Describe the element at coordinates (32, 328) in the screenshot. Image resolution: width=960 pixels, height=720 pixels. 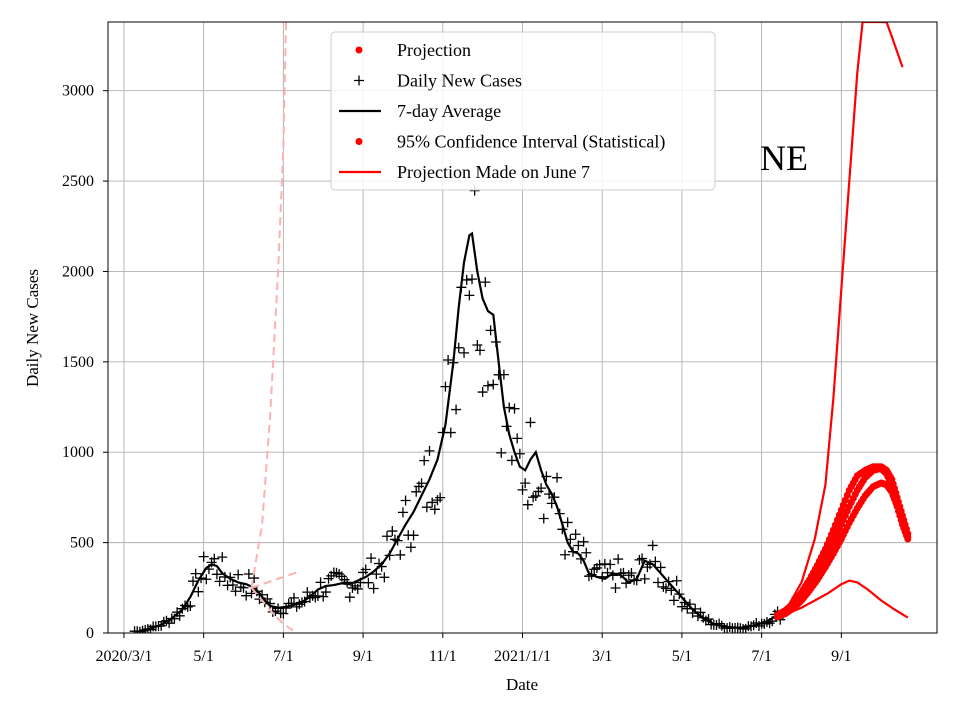
I see `y-axis-label: Daily New Cases` at that location.